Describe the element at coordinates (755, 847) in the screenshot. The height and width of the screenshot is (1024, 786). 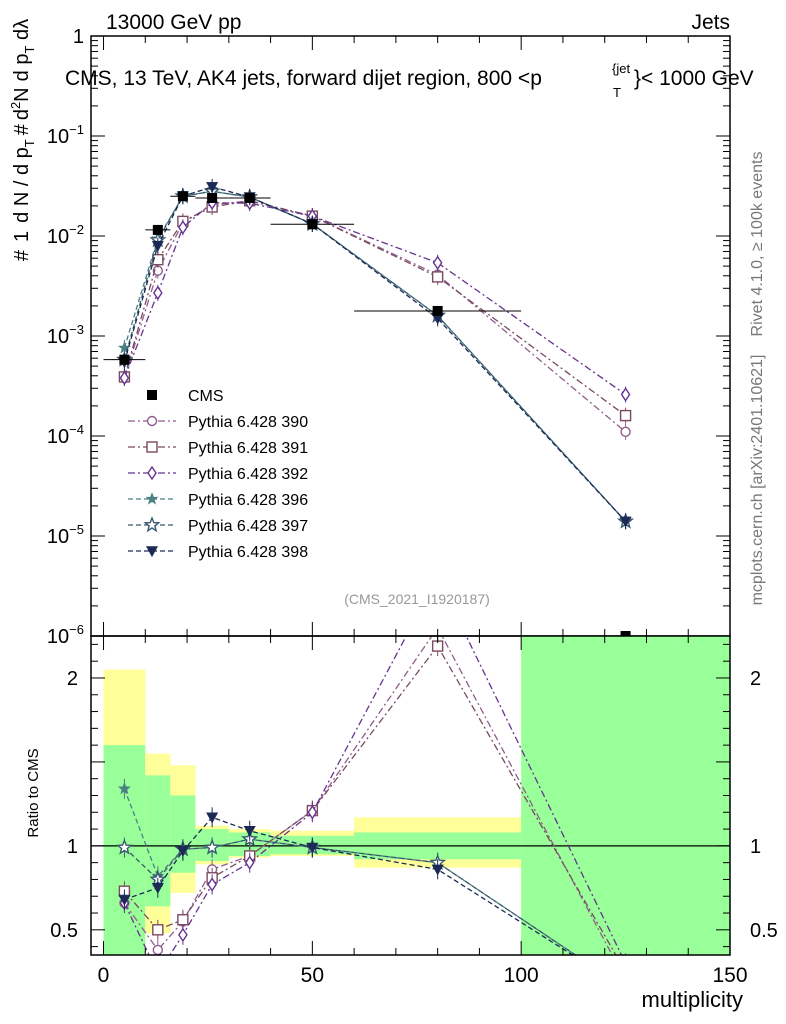
I see `ratio-tick-label-right-1: 1` at that location.